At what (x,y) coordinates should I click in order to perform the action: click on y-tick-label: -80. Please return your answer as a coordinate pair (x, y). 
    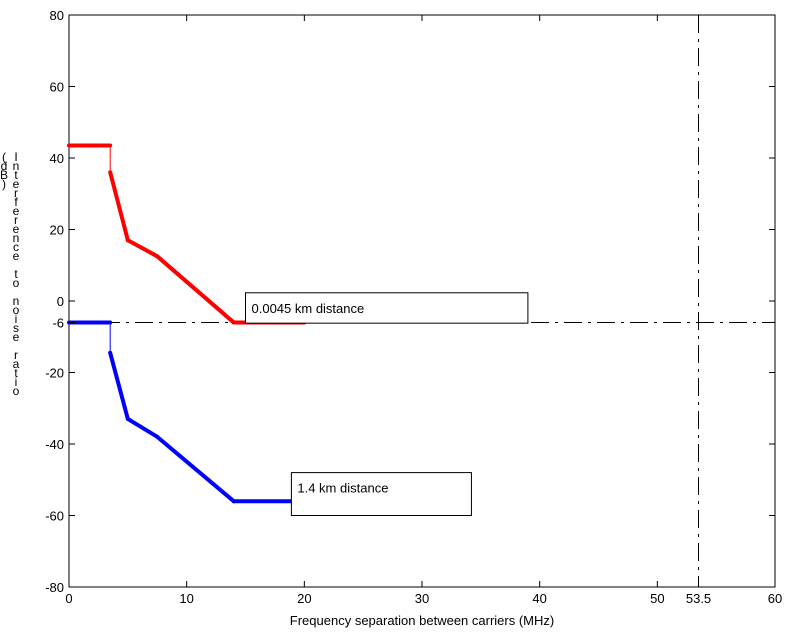
    Looking at the image, I should click on (54, 587).